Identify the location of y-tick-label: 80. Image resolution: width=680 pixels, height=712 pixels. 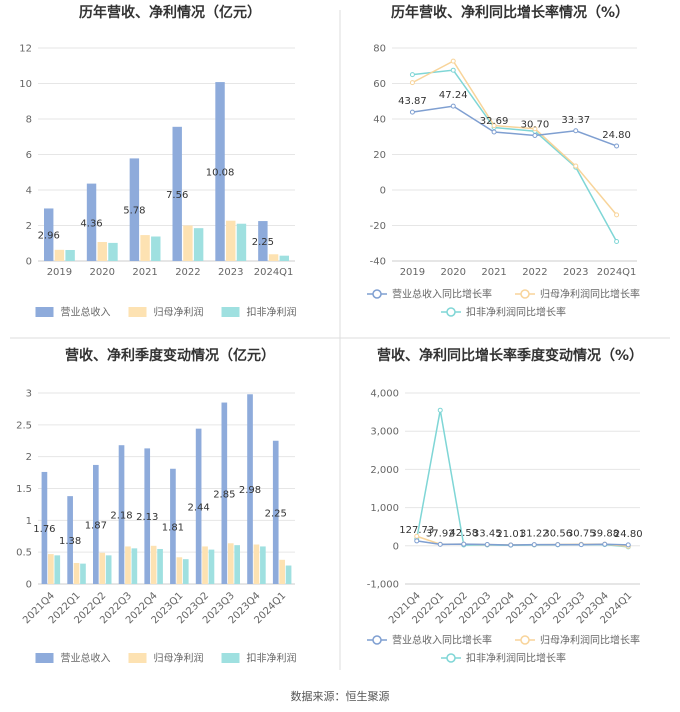
(379, 49).